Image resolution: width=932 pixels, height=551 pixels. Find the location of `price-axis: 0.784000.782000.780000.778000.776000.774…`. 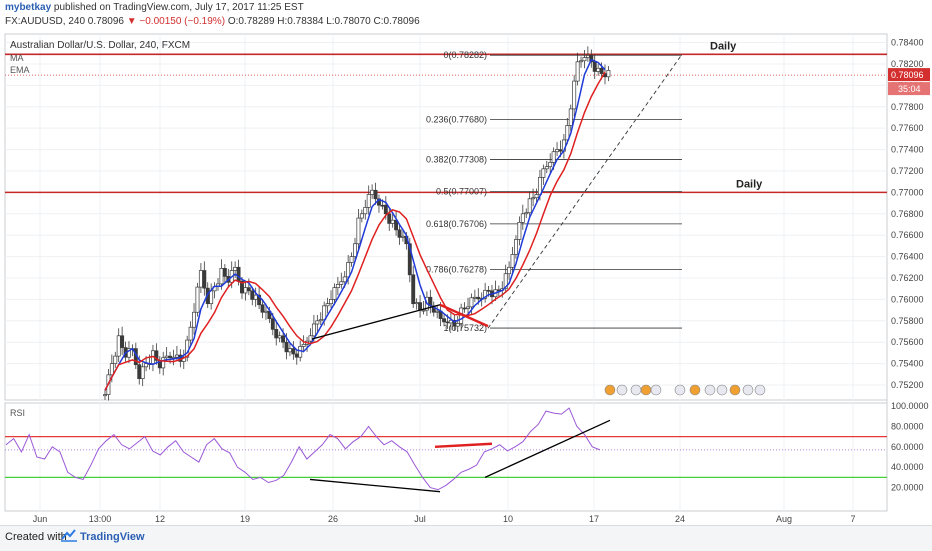

price-axis: 0.784000.782000.780000.778000.776000.774… is located at coordinates (907, 214).